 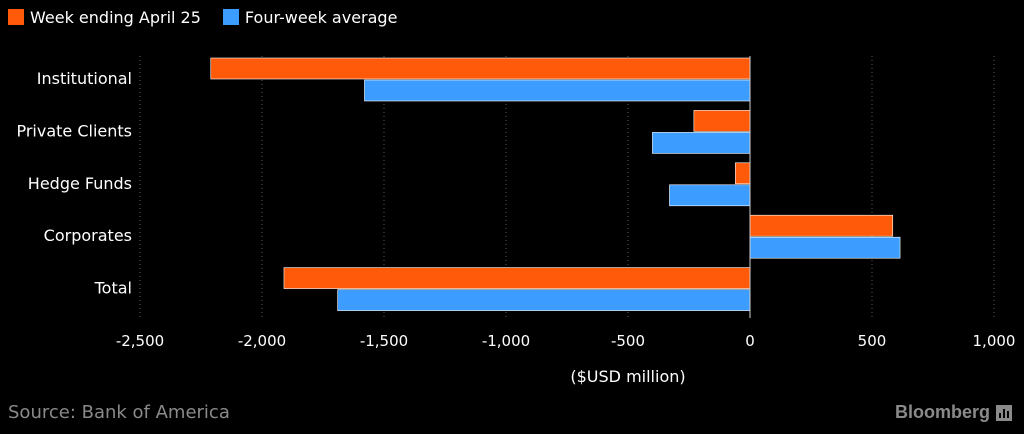 What do you see at coordinates (262, 341) in the screenshot?
I see `x-tick-label: -2,000` at bounding box center [262, 341].